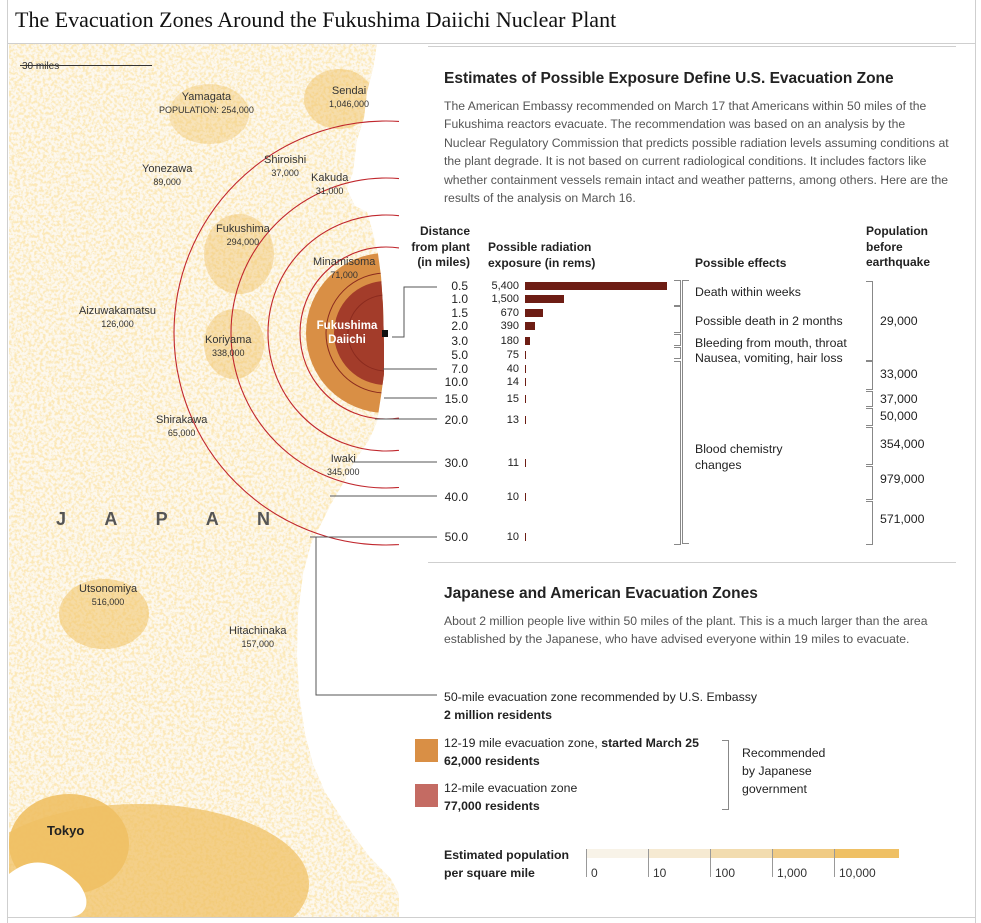 This screenshot has height=923, width=981. What do you see at coordinates (509, 326) in the screenshot?
I see `rem-value: 390` at bounding box center [509, 326].